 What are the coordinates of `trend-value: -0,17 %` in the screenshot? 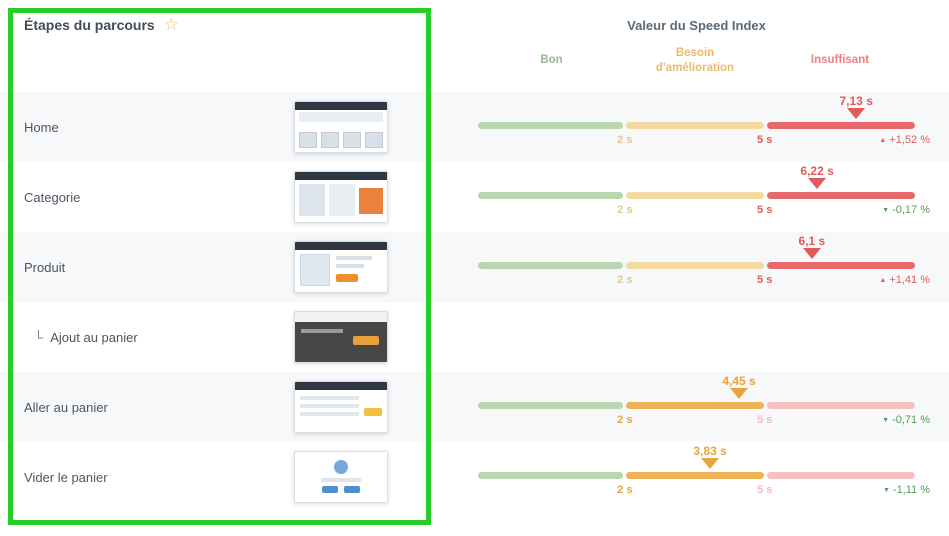 It's located at (911, 210).